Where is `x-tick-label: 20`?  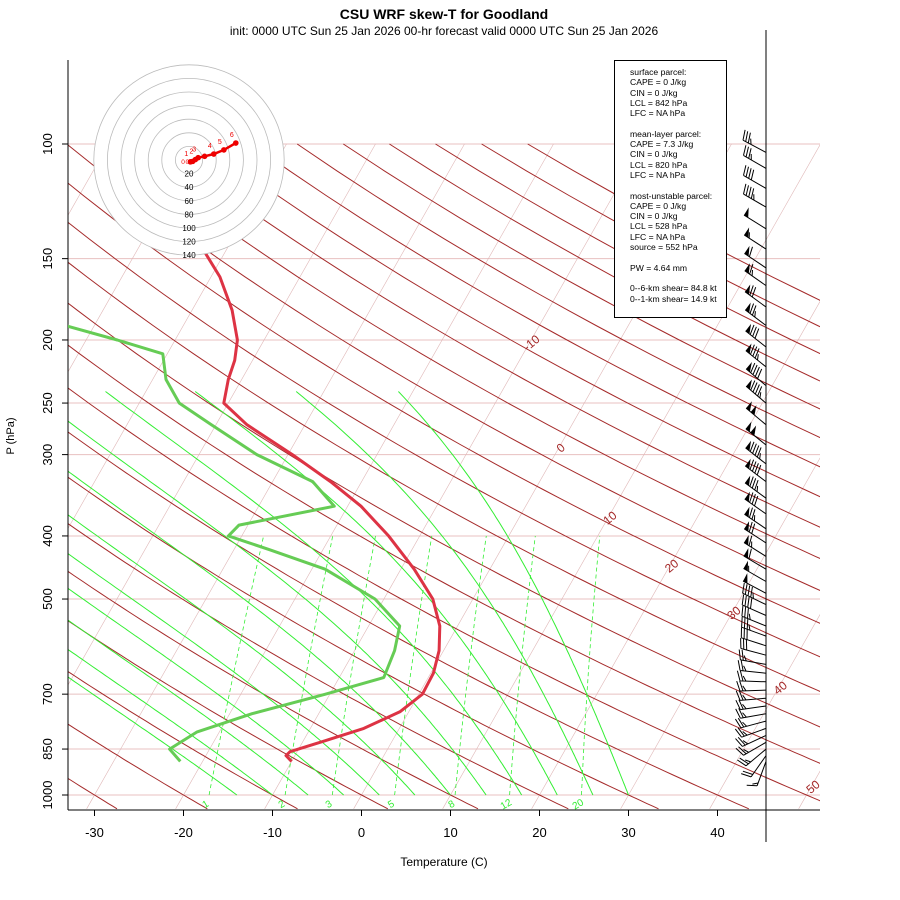 x-tick-label: 20 is located at coordinates (539, 832).